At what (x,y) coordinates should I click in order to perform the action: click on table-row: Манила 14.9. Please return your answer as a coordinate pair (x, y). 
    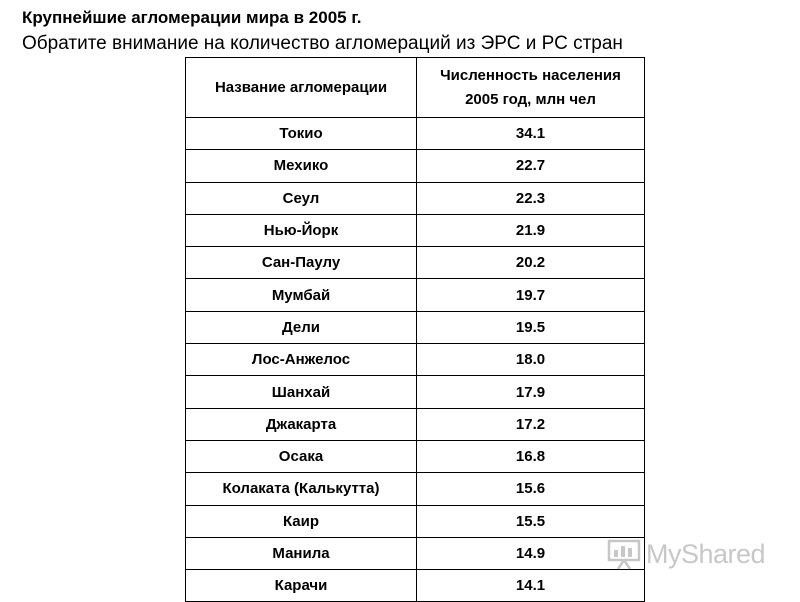
    Looking at the image, I should click on (415, 553).